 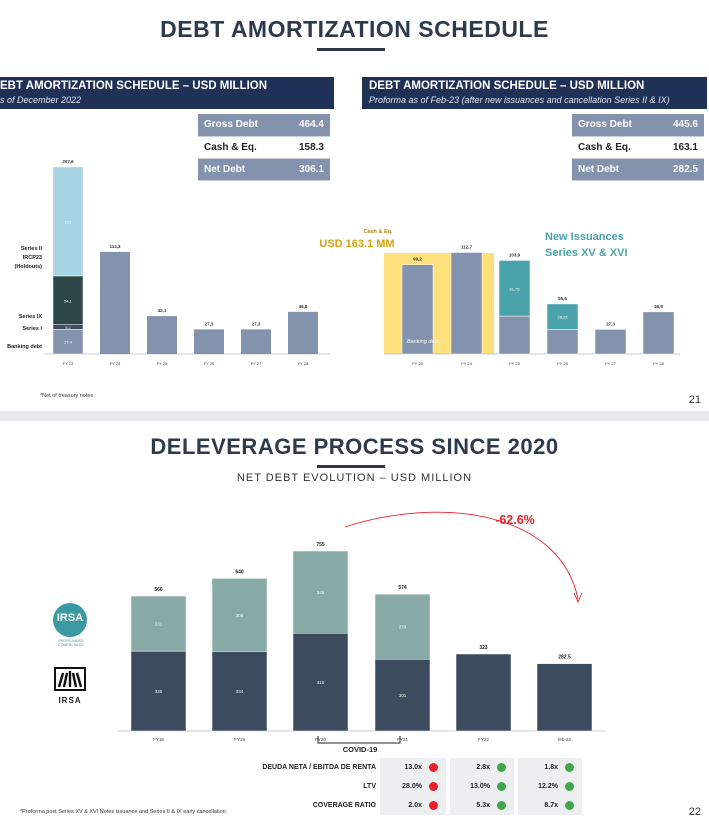 I want to click on ratio-value: 2.8x, so click(x=483, y=767).